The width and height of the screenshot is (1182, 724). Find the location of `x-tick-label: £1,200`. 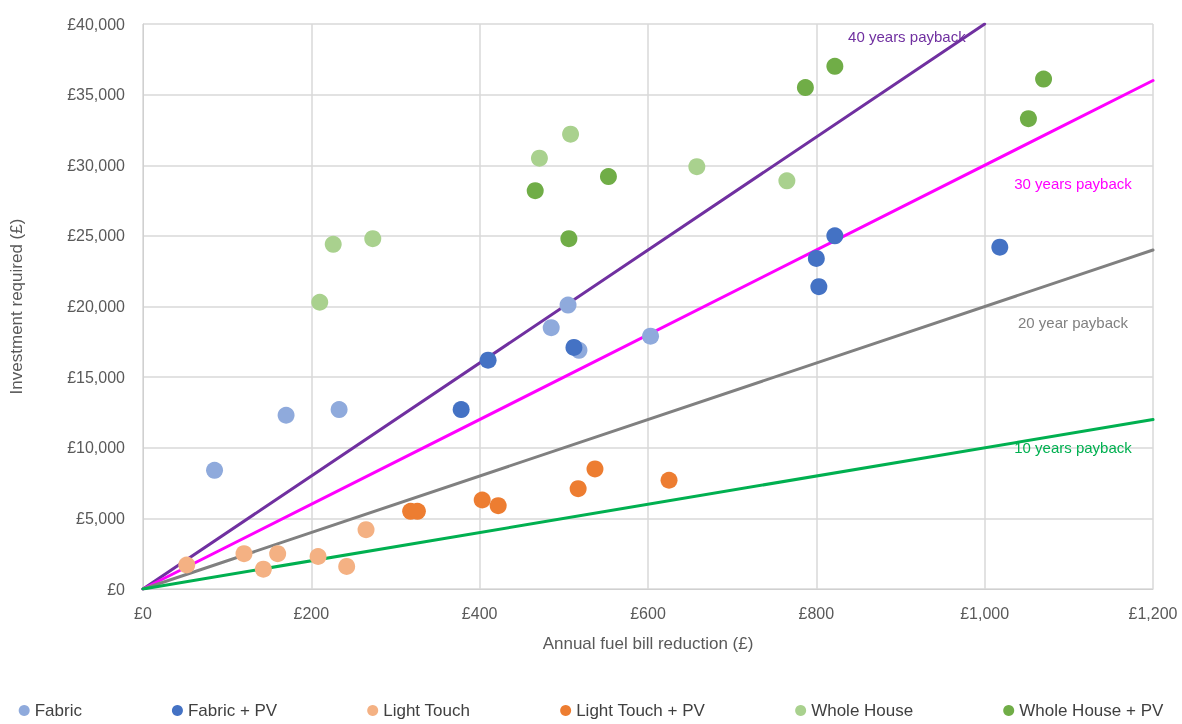

x-tick-label: £1,200 is located at coordinates (1153, 613).